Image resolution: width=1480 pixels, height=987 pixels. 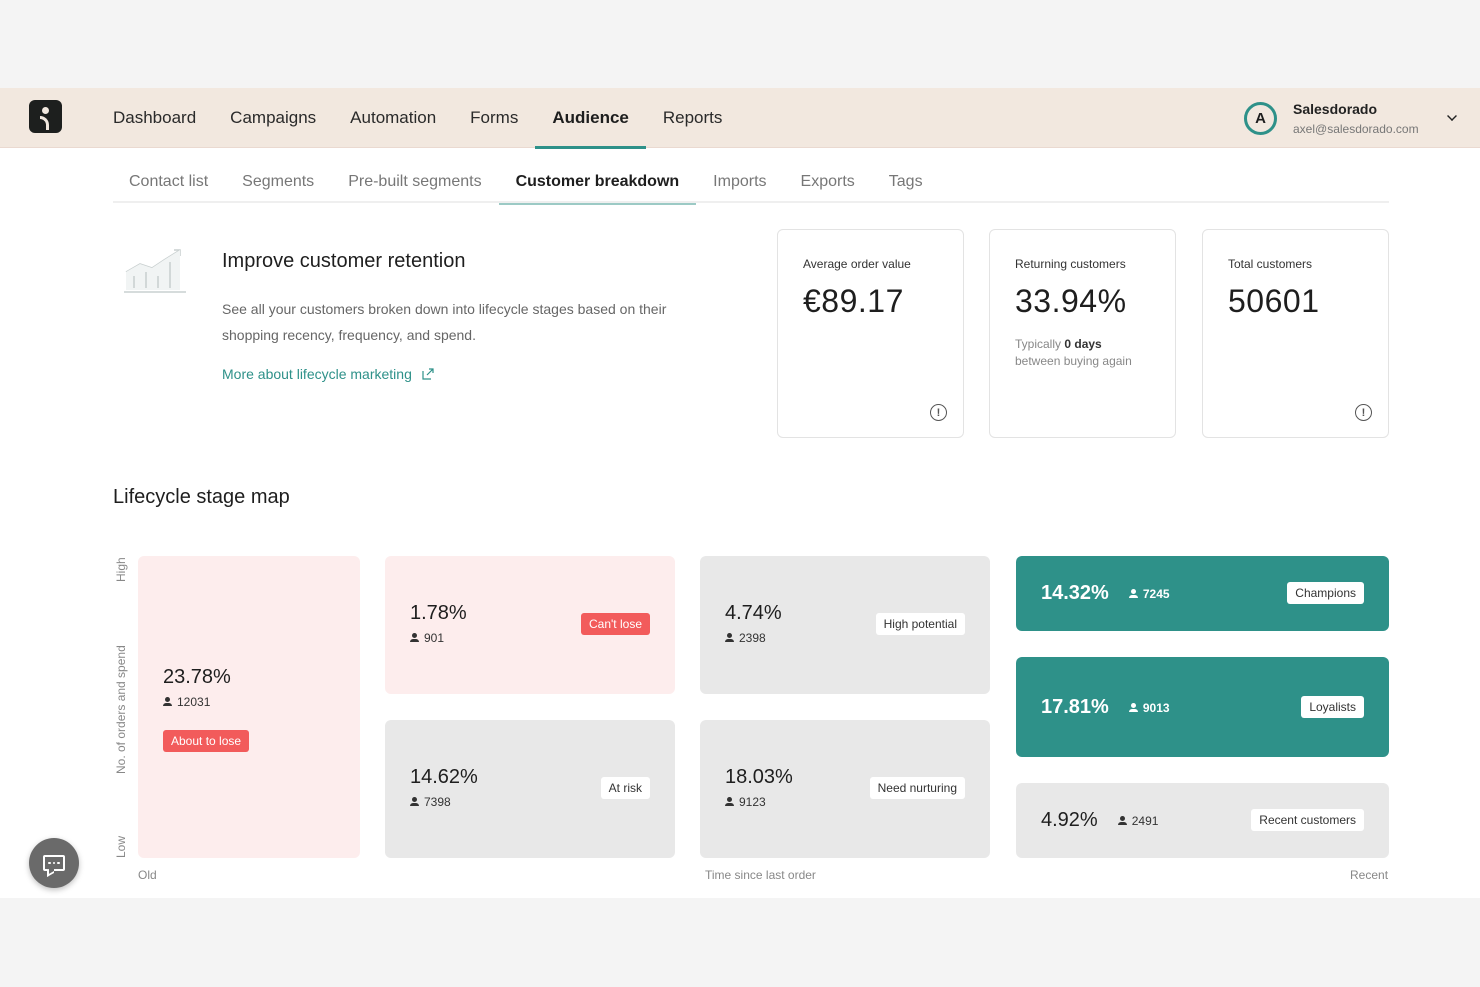 I want to click on tab-pre-built-segments: Pre-built segments, so click(x=415, y=181).